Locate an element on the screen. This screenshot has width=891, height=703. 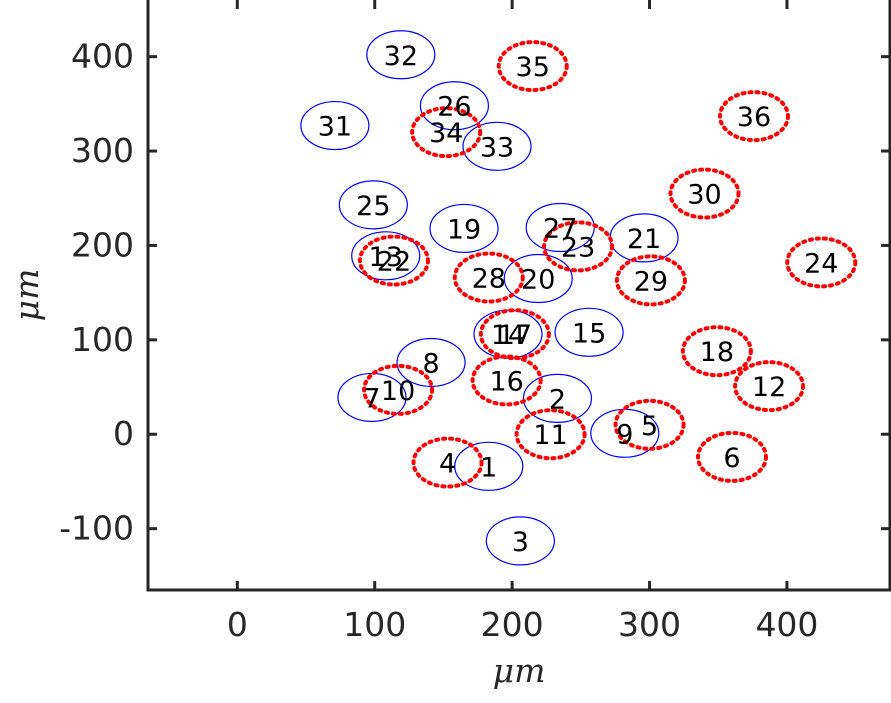
cell-label-7: 7 is located at coordinates (371, 398).